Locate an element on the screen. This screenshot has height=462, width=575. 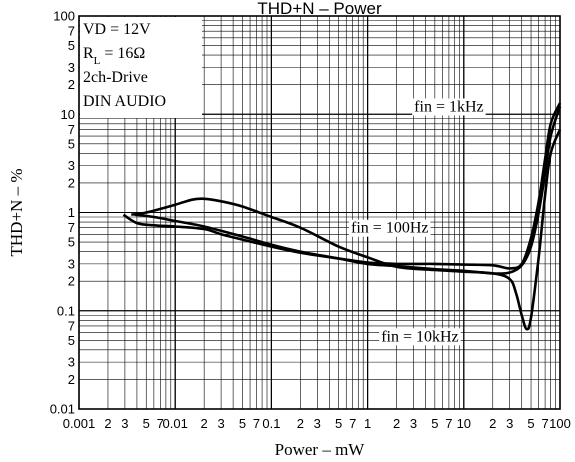
y-axis-label: THD+N – % is located at coordinates (16, 213).